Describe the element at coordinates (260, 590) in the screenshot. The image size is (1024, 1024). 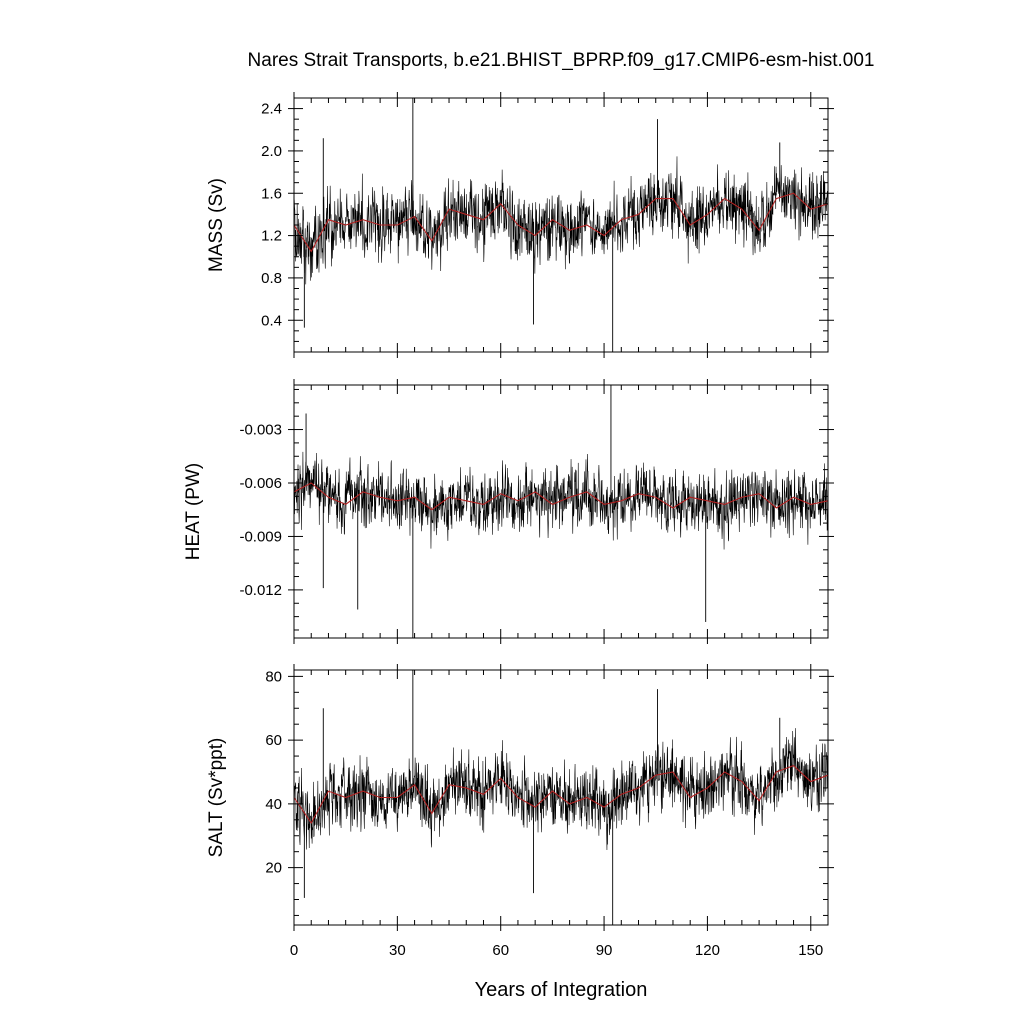
I see `y-tick-label-heat: -0.012` at that location.